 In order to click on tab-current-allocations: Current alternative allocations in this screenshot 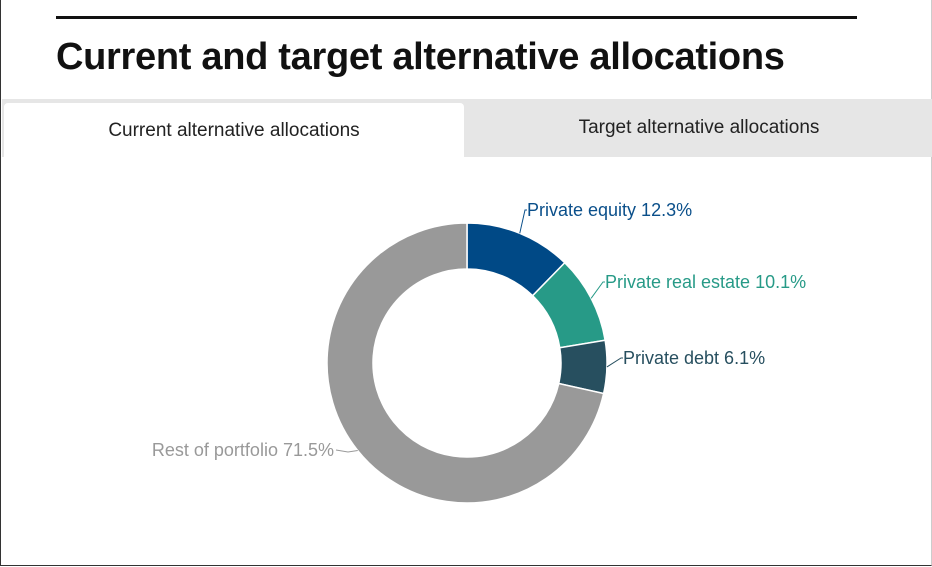, I will do `click(234, 131)`.